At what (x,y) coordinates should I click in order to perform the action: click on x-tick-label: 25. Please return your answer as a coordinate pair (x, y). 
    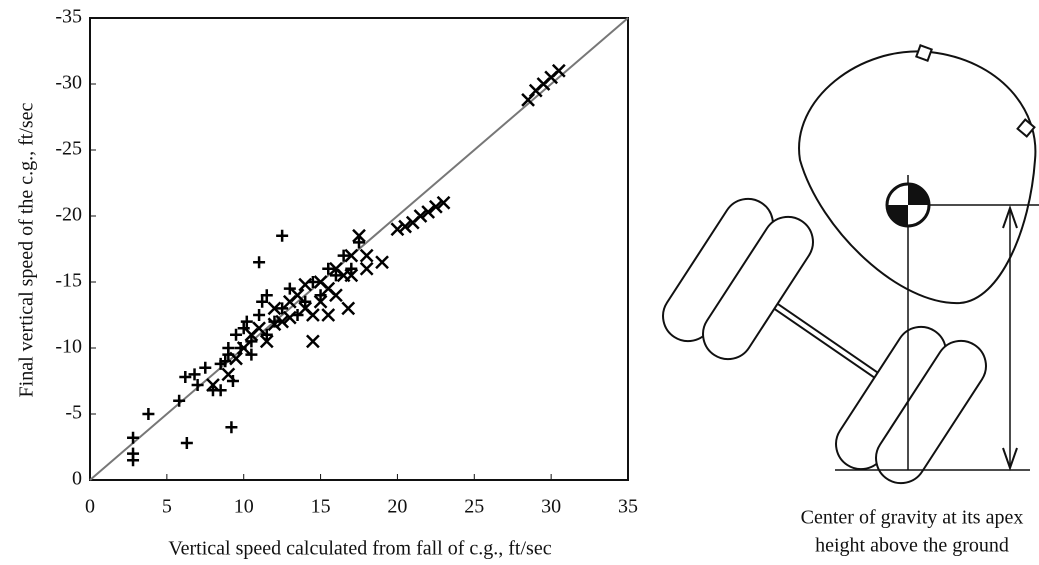
    Looking at the image, I should click on (474, 507).